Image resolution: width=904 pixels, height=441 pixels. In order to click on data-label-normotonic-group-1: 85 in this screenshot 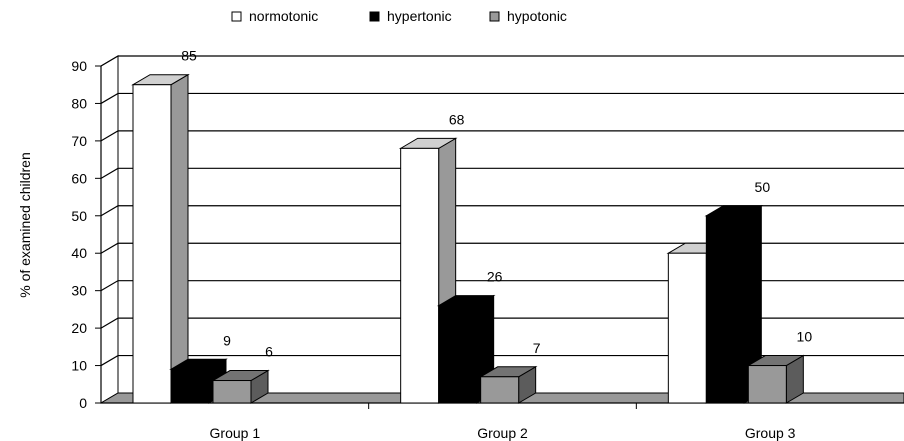, I will do `click(189, 56)`.